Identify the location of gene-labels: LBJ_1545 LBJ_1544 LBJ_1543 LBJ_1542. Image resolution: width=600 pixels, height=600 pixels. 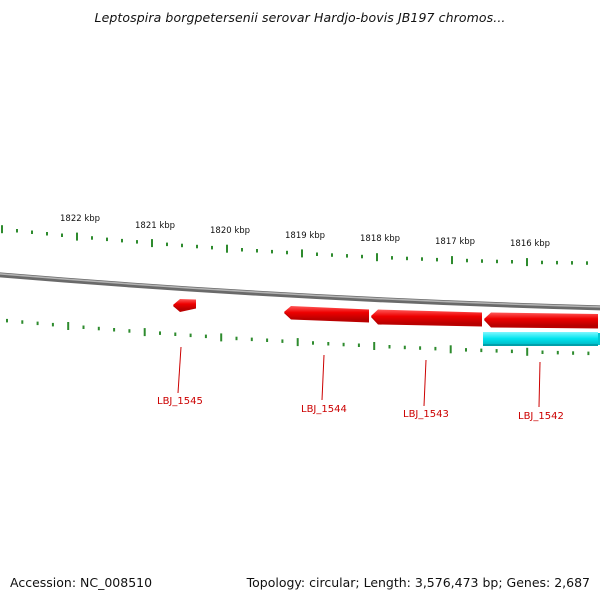
(360, 409).